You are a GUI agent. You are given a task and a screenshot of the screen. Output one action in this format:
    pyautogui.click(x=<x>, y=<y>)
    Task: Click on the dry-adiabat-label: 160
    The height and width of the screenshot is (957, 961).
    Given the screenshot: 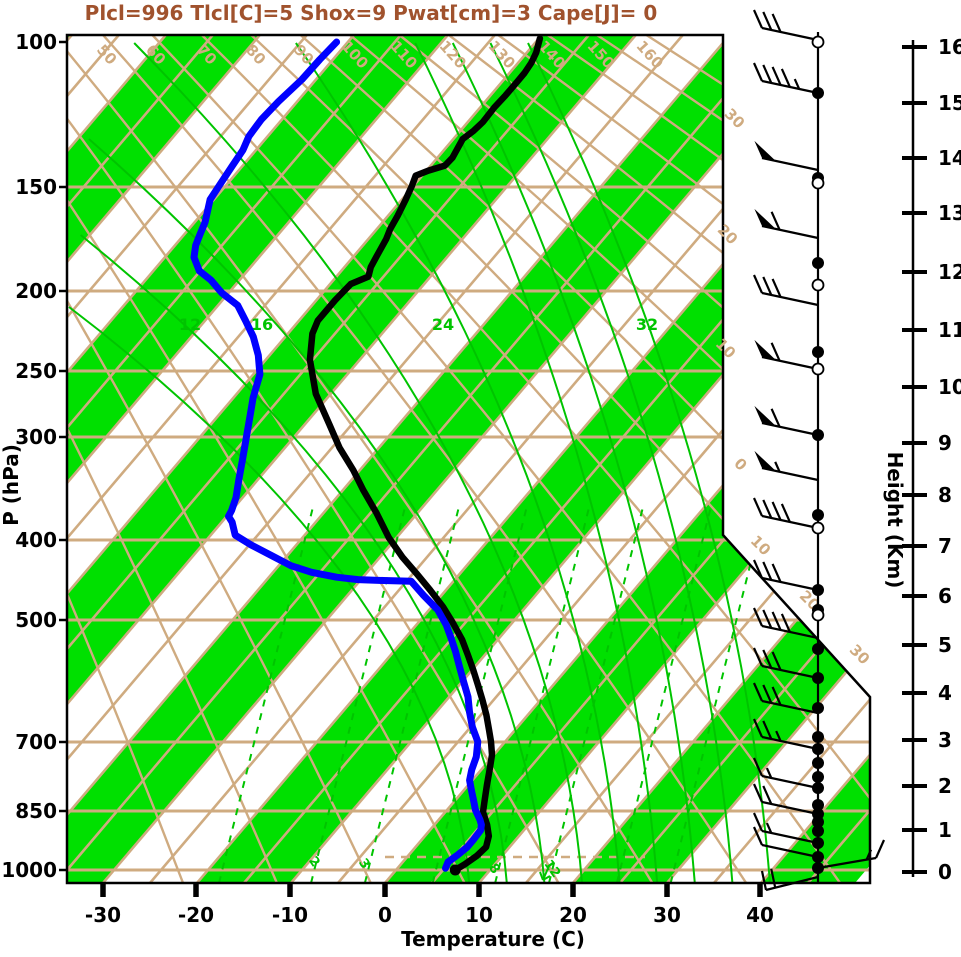 What is the action you would take?
    pyautogui.click(x=650, y=54)
    